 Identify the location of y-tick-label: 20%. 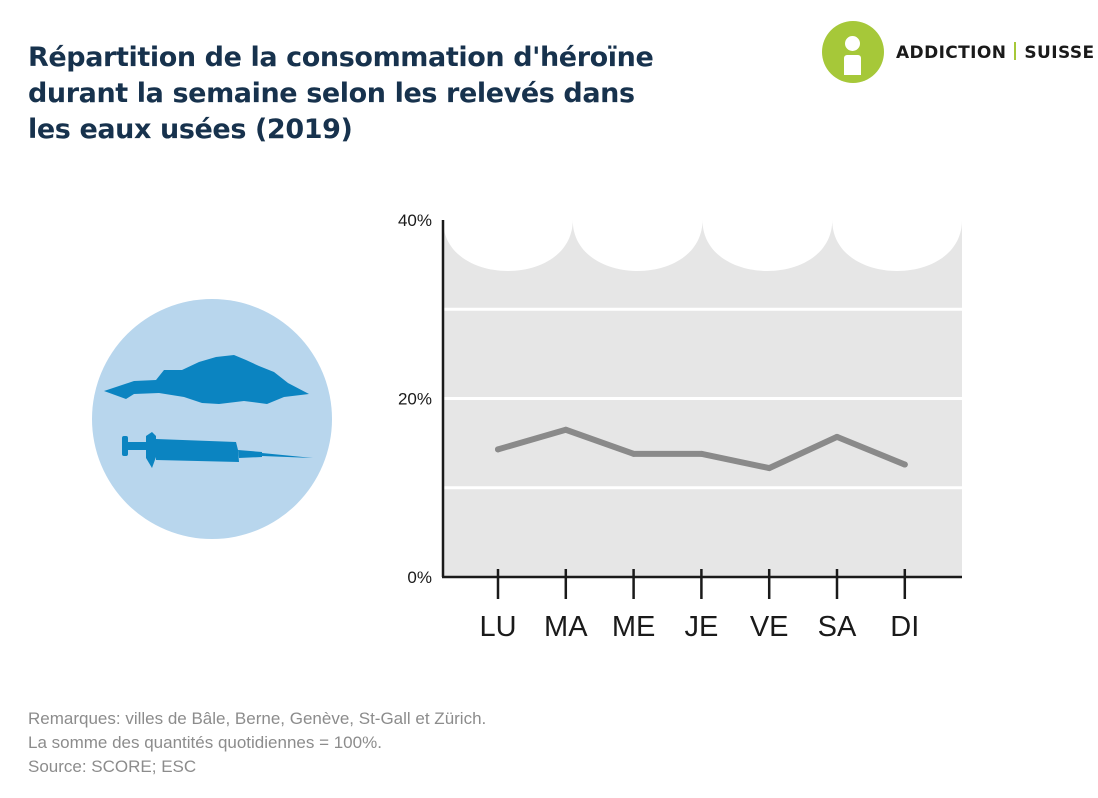
(415, 399).